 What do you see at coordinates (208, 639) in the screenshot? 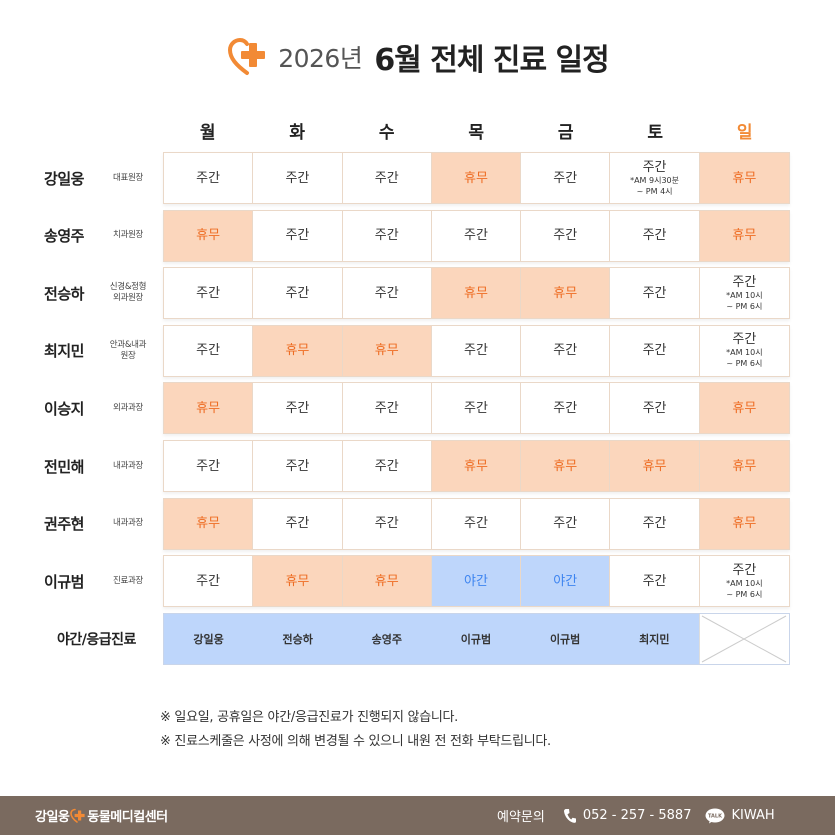
I see `emergency-cell: 강일웅` at bounding box center [208, 639].